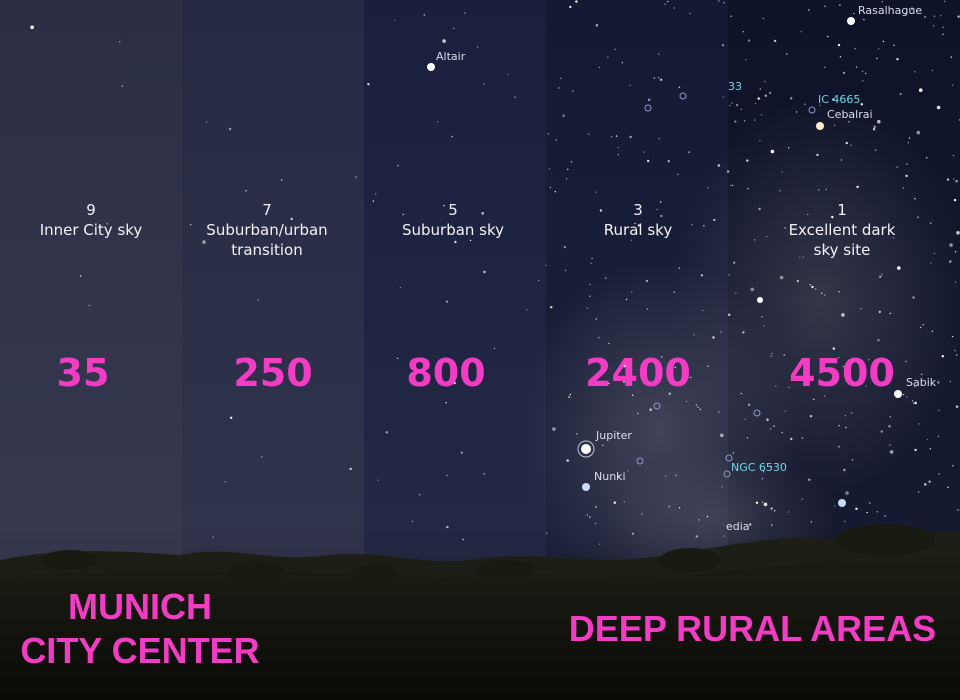  What do you see at coordinates (431, 67) in the screenshot?
I see `star-altair` at bounding box center [431, 67].